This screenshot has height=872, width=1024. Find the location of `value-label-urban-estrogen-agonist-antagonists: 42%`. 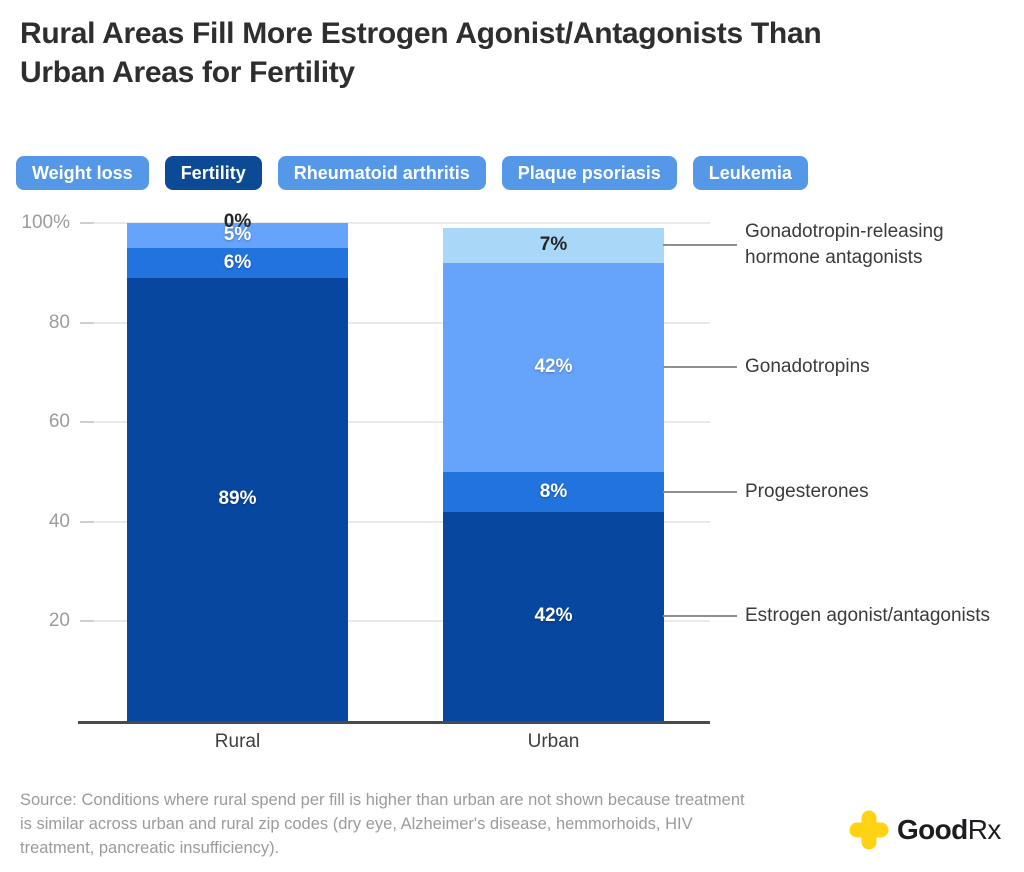

value-label-urban-estrogen-agonist-antagonists: 42% is located at coordinates (553, 616).